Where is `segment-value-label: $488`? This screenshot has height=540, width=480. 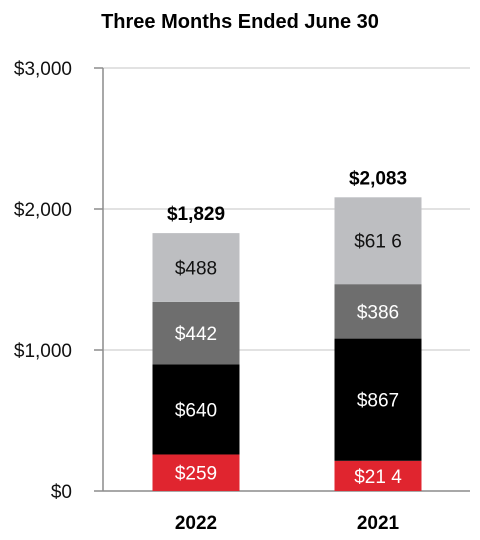
segment-value-label: $488 is located at coordinates (196, 269).